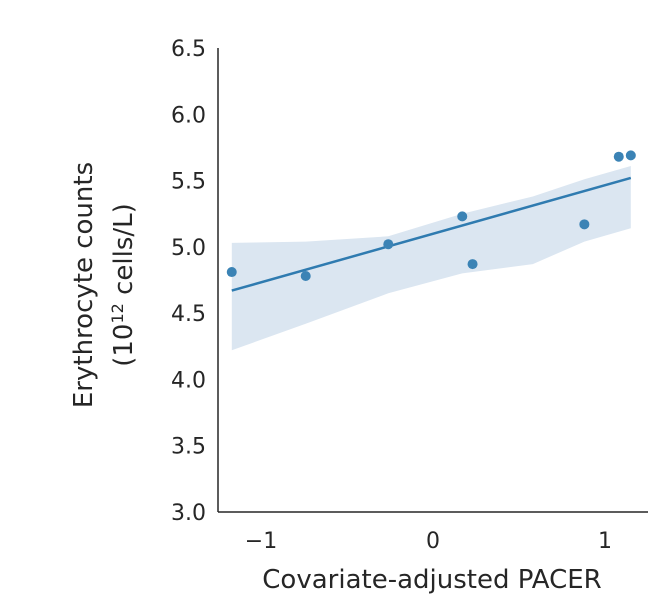 The height and width of the screenshot is (600, 655). What do you see at coordinates (431, 580) in the screenshot?
I see `x-axis-title: Covariate-adjusted PACER` at bounding box center [431, 580].